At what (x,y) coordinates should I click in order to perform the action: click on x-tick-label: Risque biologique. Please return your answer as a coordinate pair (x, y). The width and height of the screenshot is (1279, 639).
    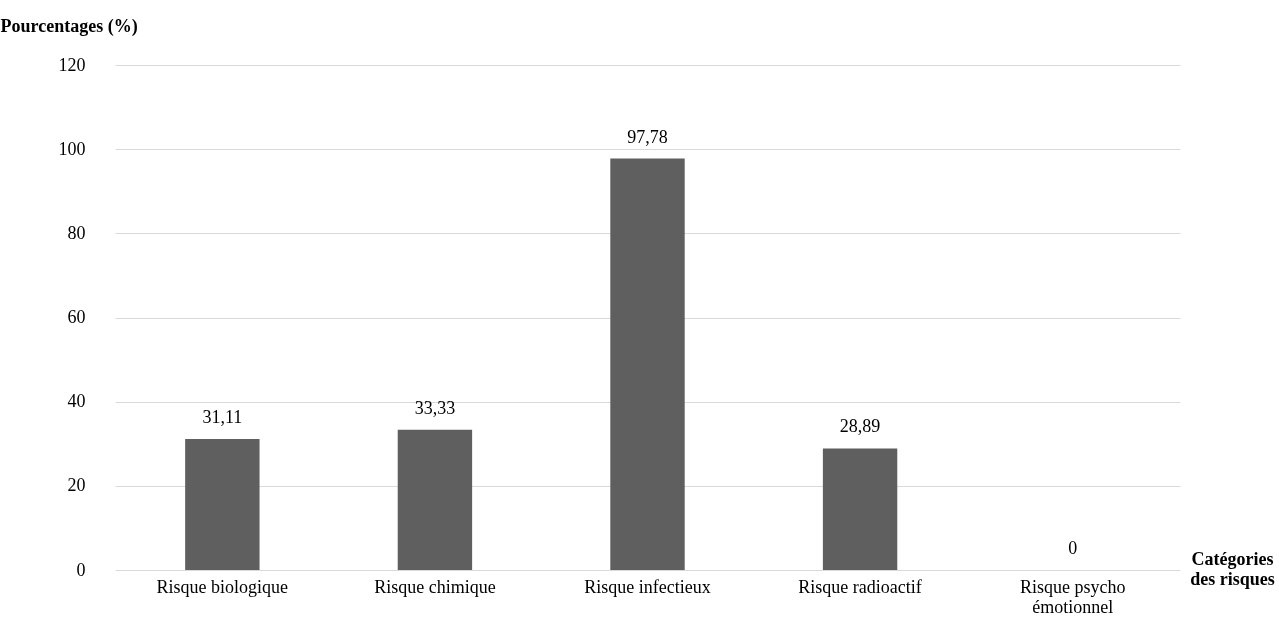
    Looking at the image, I should click on (222, 586).